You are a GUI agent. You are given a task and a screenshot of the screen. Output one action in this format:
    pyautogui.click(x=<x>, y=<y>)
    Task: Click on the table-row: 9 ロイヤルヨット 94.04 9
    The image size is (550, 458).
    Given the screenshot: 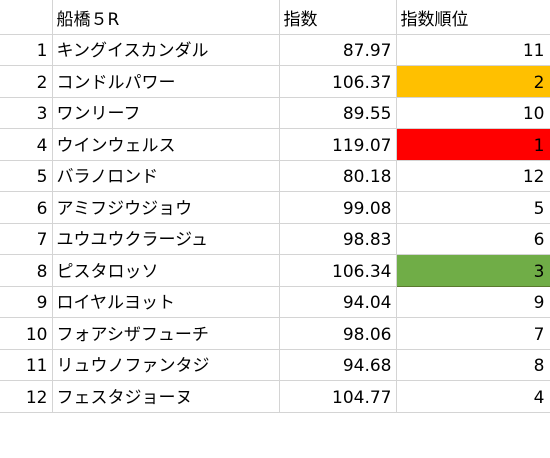 What is the action you would take?
    pyautogui.click(x=275, y=302)
    